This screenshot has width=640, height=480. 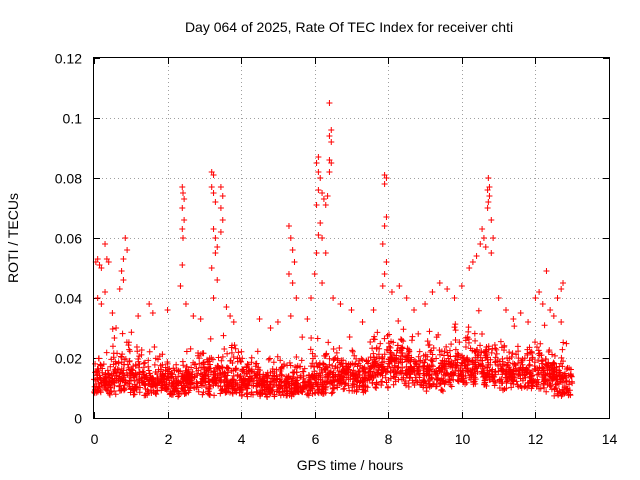 I want to click on x-tick-label: 10, so click(x=463, y=439).